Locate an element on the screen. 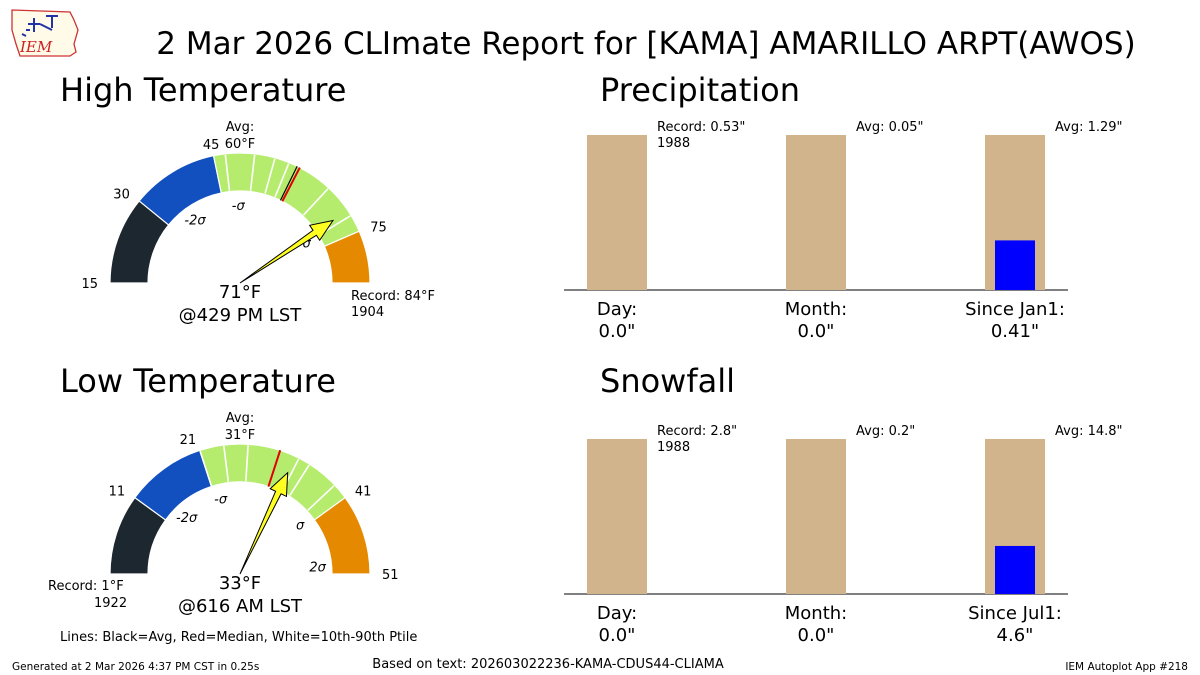  high-temp-sigma-label-2: σ is located at coordinates (307, 243).